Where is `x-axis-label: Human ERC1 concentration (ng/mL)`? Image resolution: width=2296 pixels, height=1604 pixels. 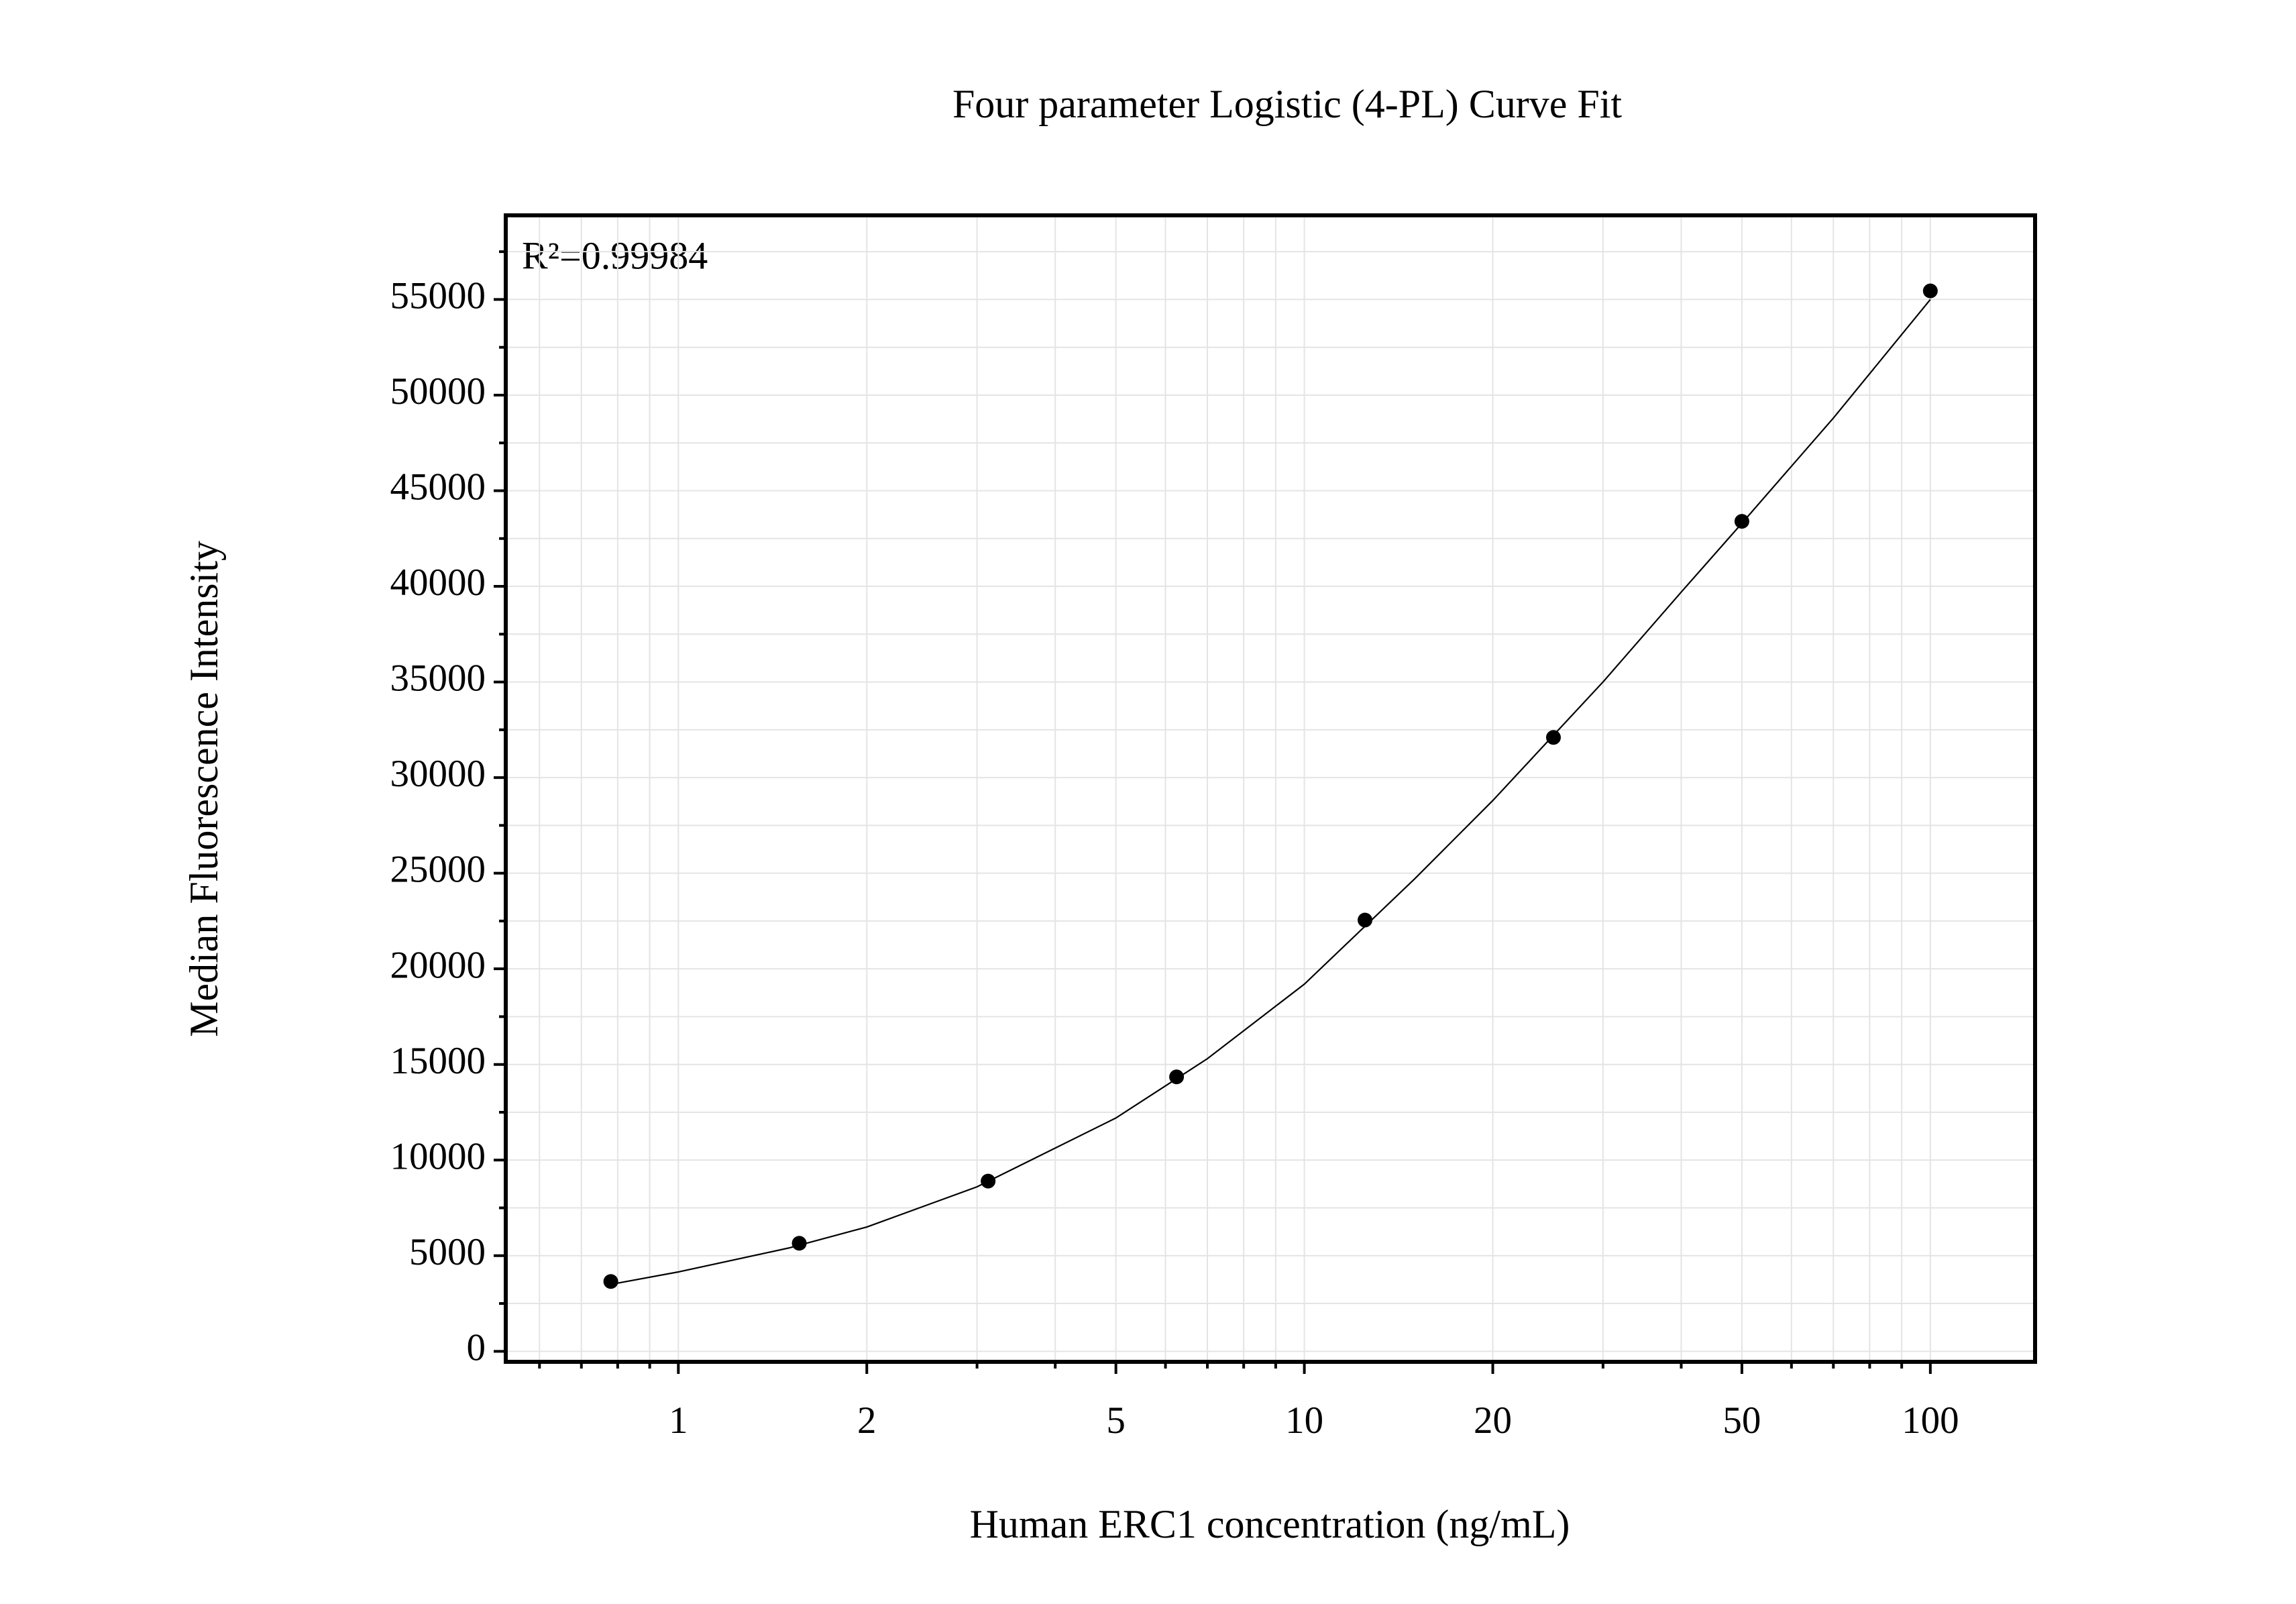
x-axis-label: Human ERC1 concentration (ng/mL) is located at coordinates (1270, 1524).